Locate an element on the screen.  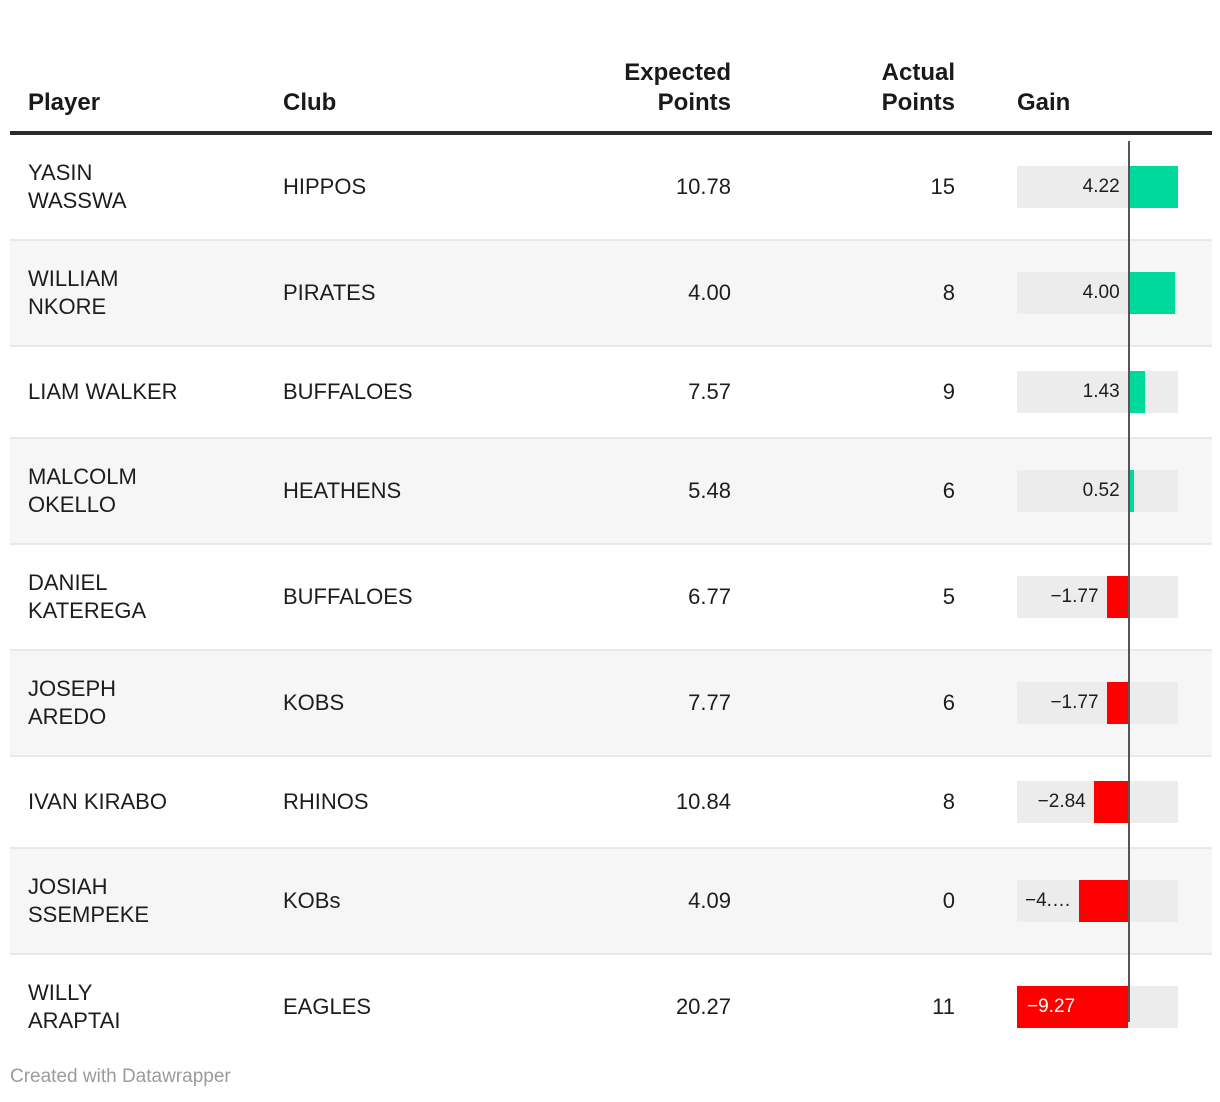
gain-cell: 4.22 is located at coordinates (1097, 187).